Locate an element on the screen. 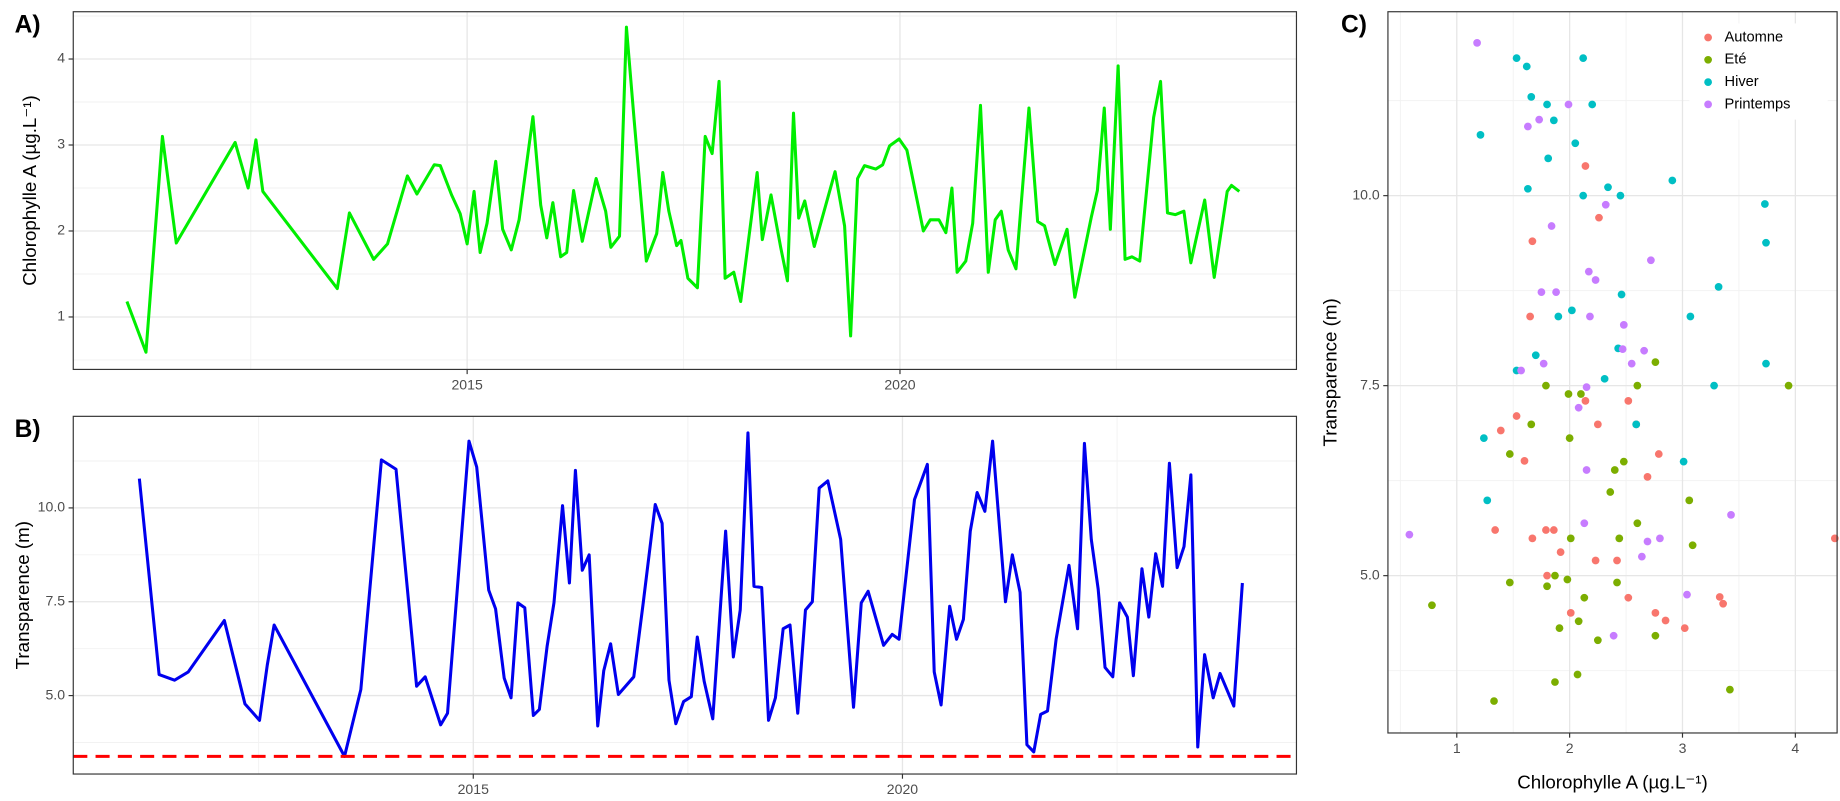  y-tick-label: 7.5 is located at coordinates (55, 600).